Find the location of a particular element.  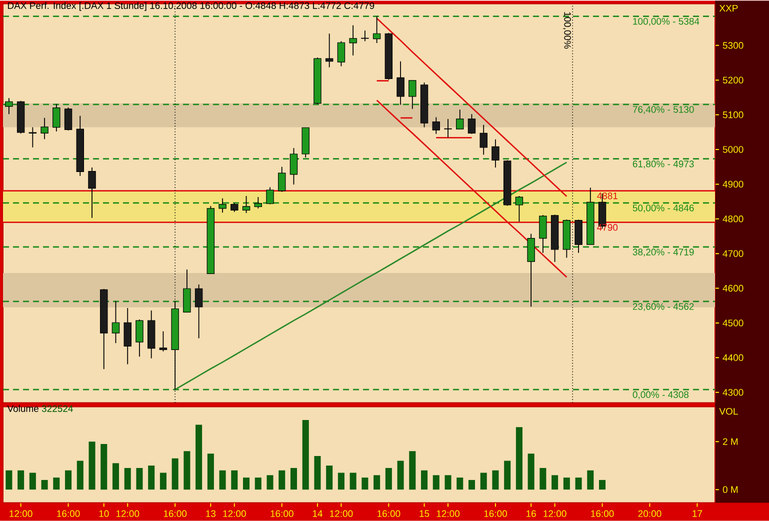

y-tick-label: 4500 is located at coordinates (733, 323).